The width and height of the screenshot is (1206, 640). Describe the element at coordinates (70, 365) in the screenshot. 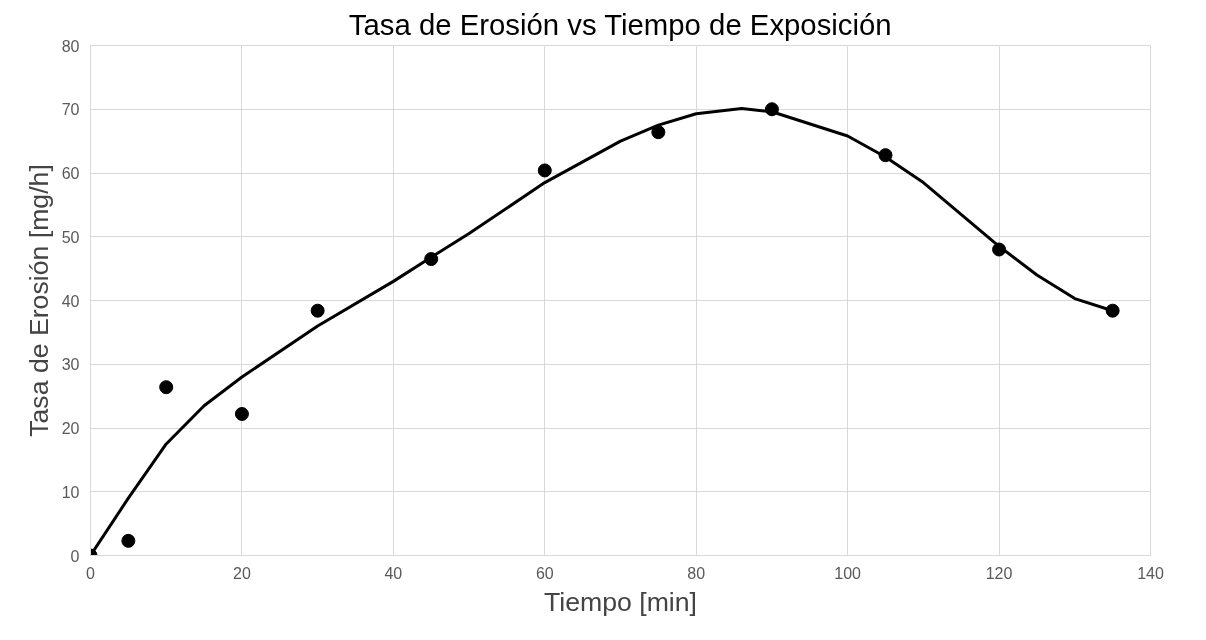

I see `y-tick-label: 30` at that location.